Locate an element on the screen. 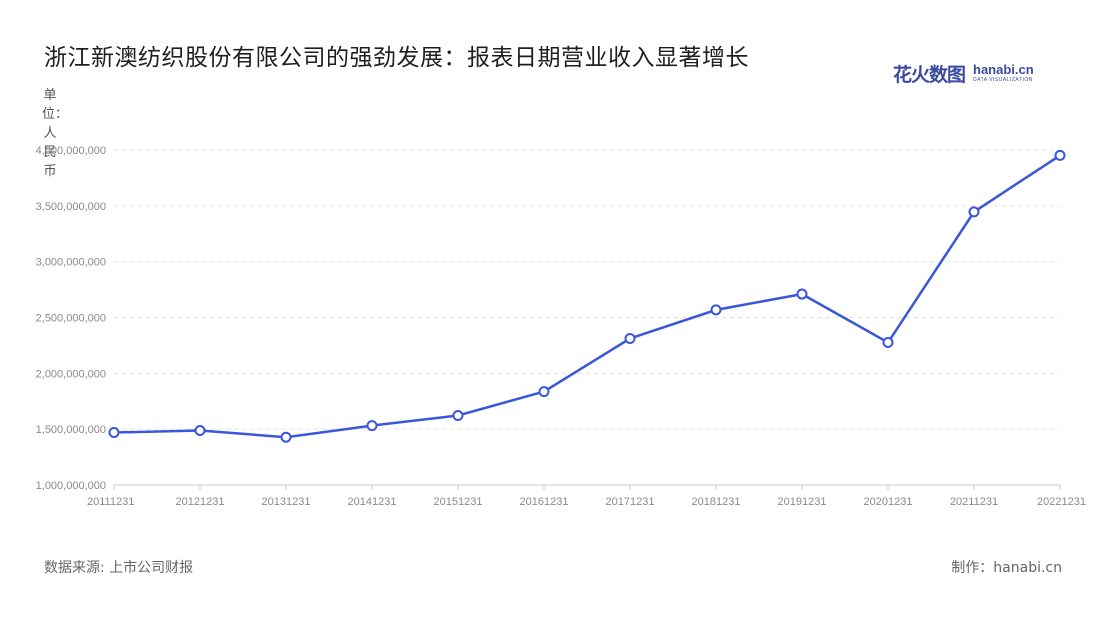  x-tick-label: 20171231 is located at coordinates (630, 502).